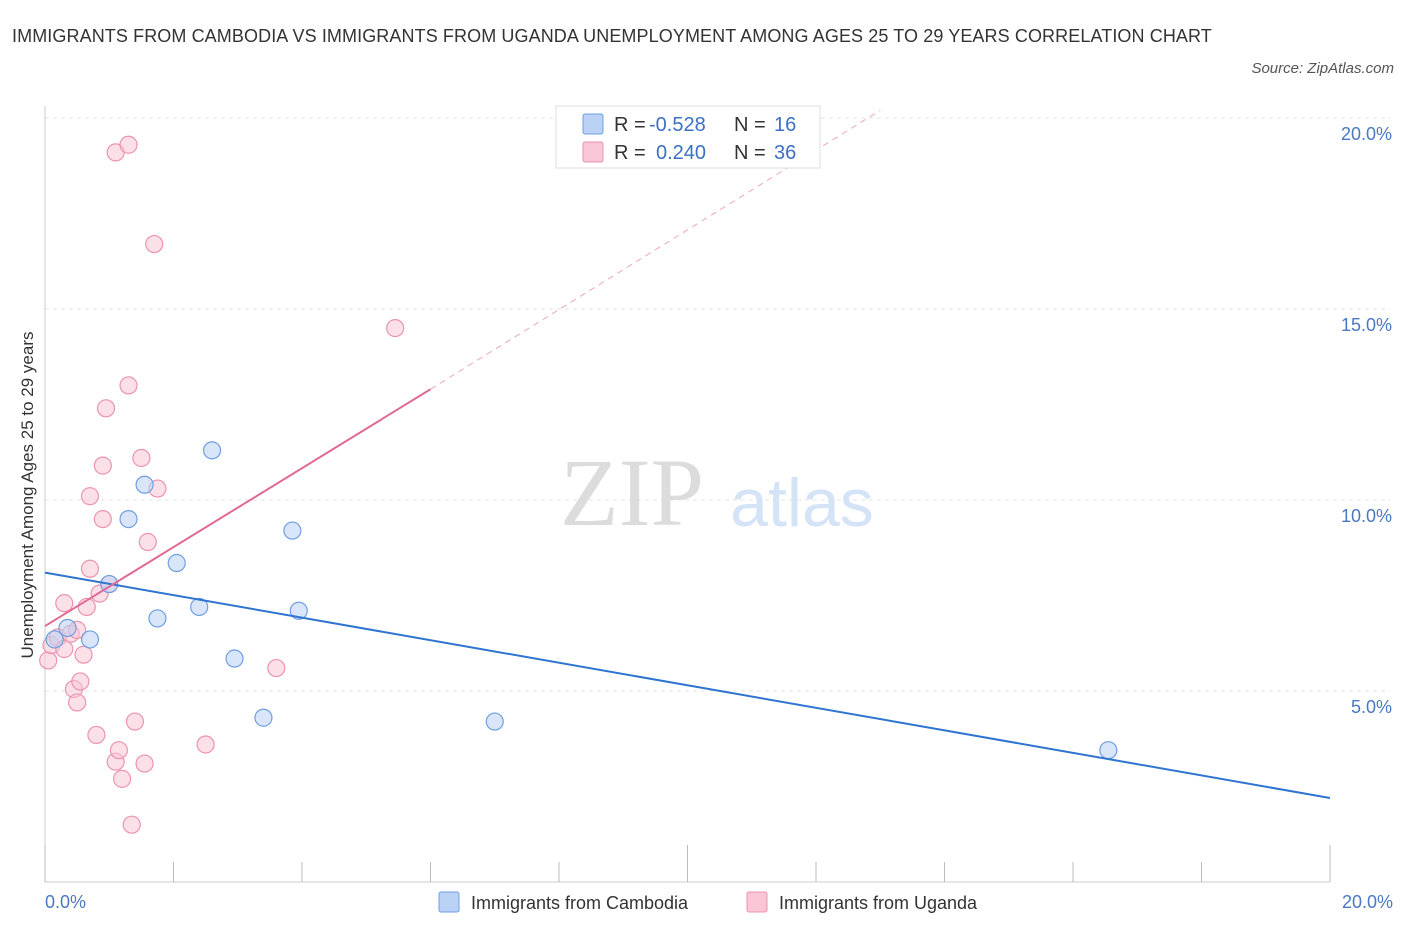 This screenshot has height=930, width=1406. What do you see at coordinates (785, 153) in the screenshot?
I see `legend-n-value-uganda: 36` at bounding box center [785, 153].